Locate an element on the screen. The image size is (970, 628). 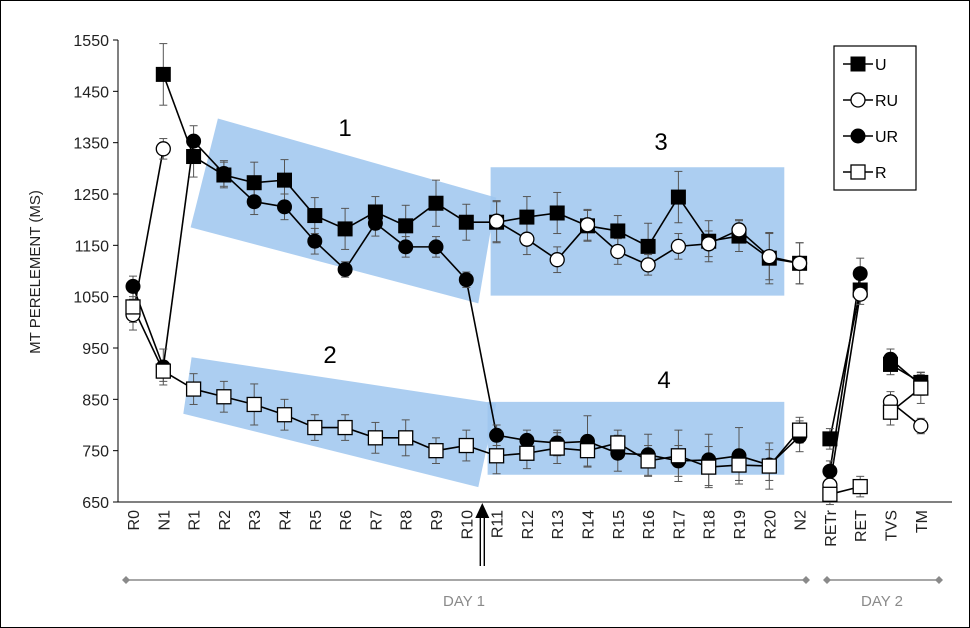
x-tick-label: R20 is located at coordinates (770, 524).